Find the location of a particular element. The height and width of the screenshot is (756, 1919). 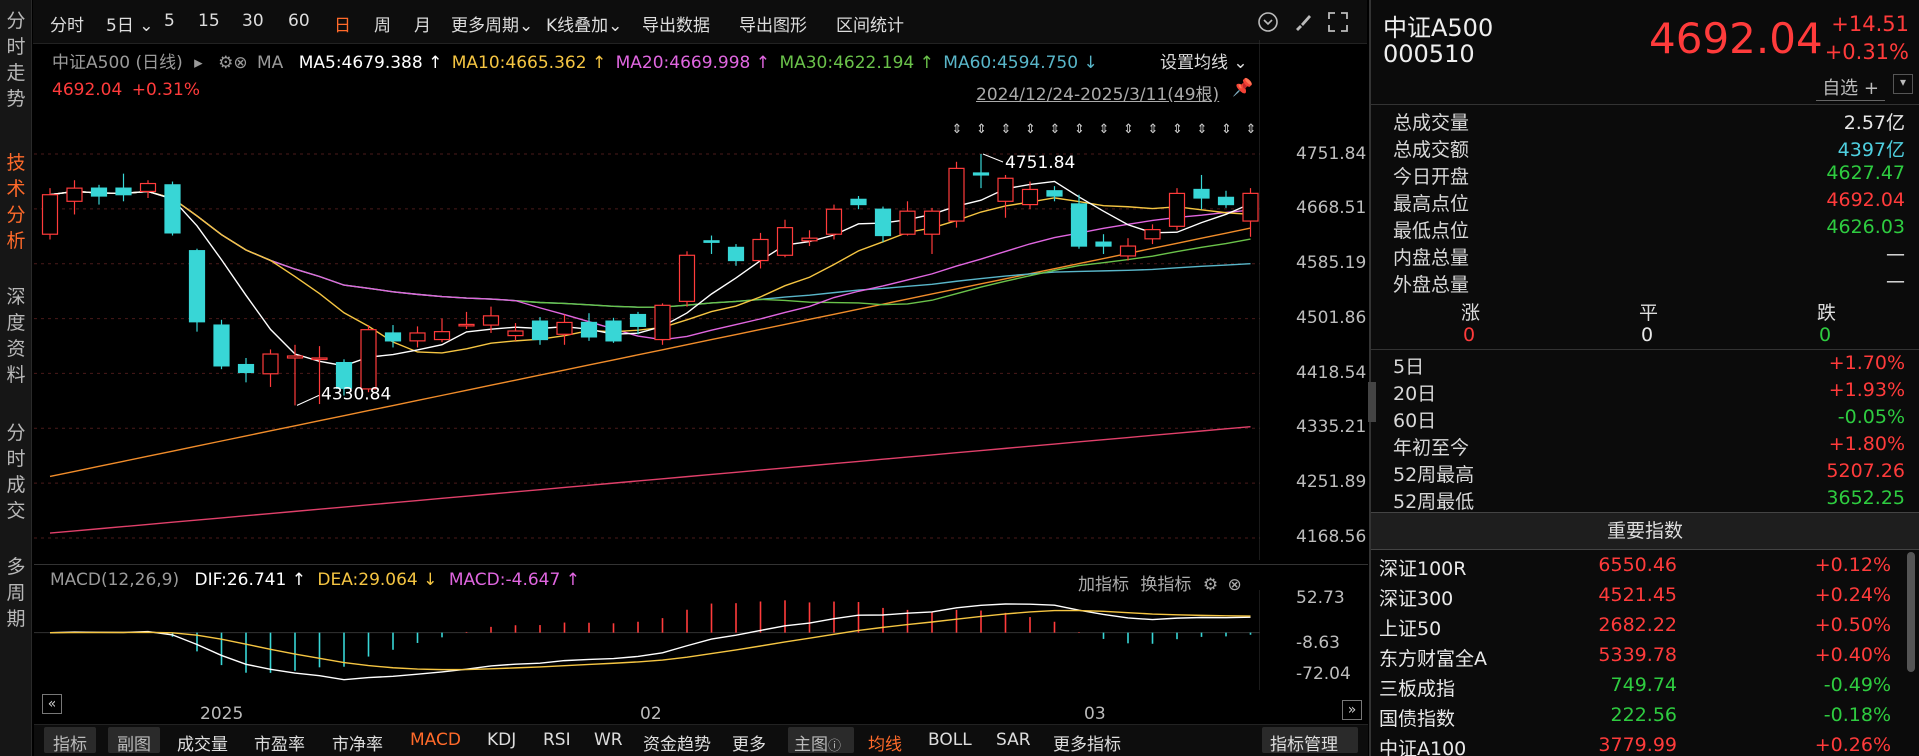

left-nav: 分时走势 技术分析 深度资料 分时成交 多周期 is located at coordinates (16, 378).